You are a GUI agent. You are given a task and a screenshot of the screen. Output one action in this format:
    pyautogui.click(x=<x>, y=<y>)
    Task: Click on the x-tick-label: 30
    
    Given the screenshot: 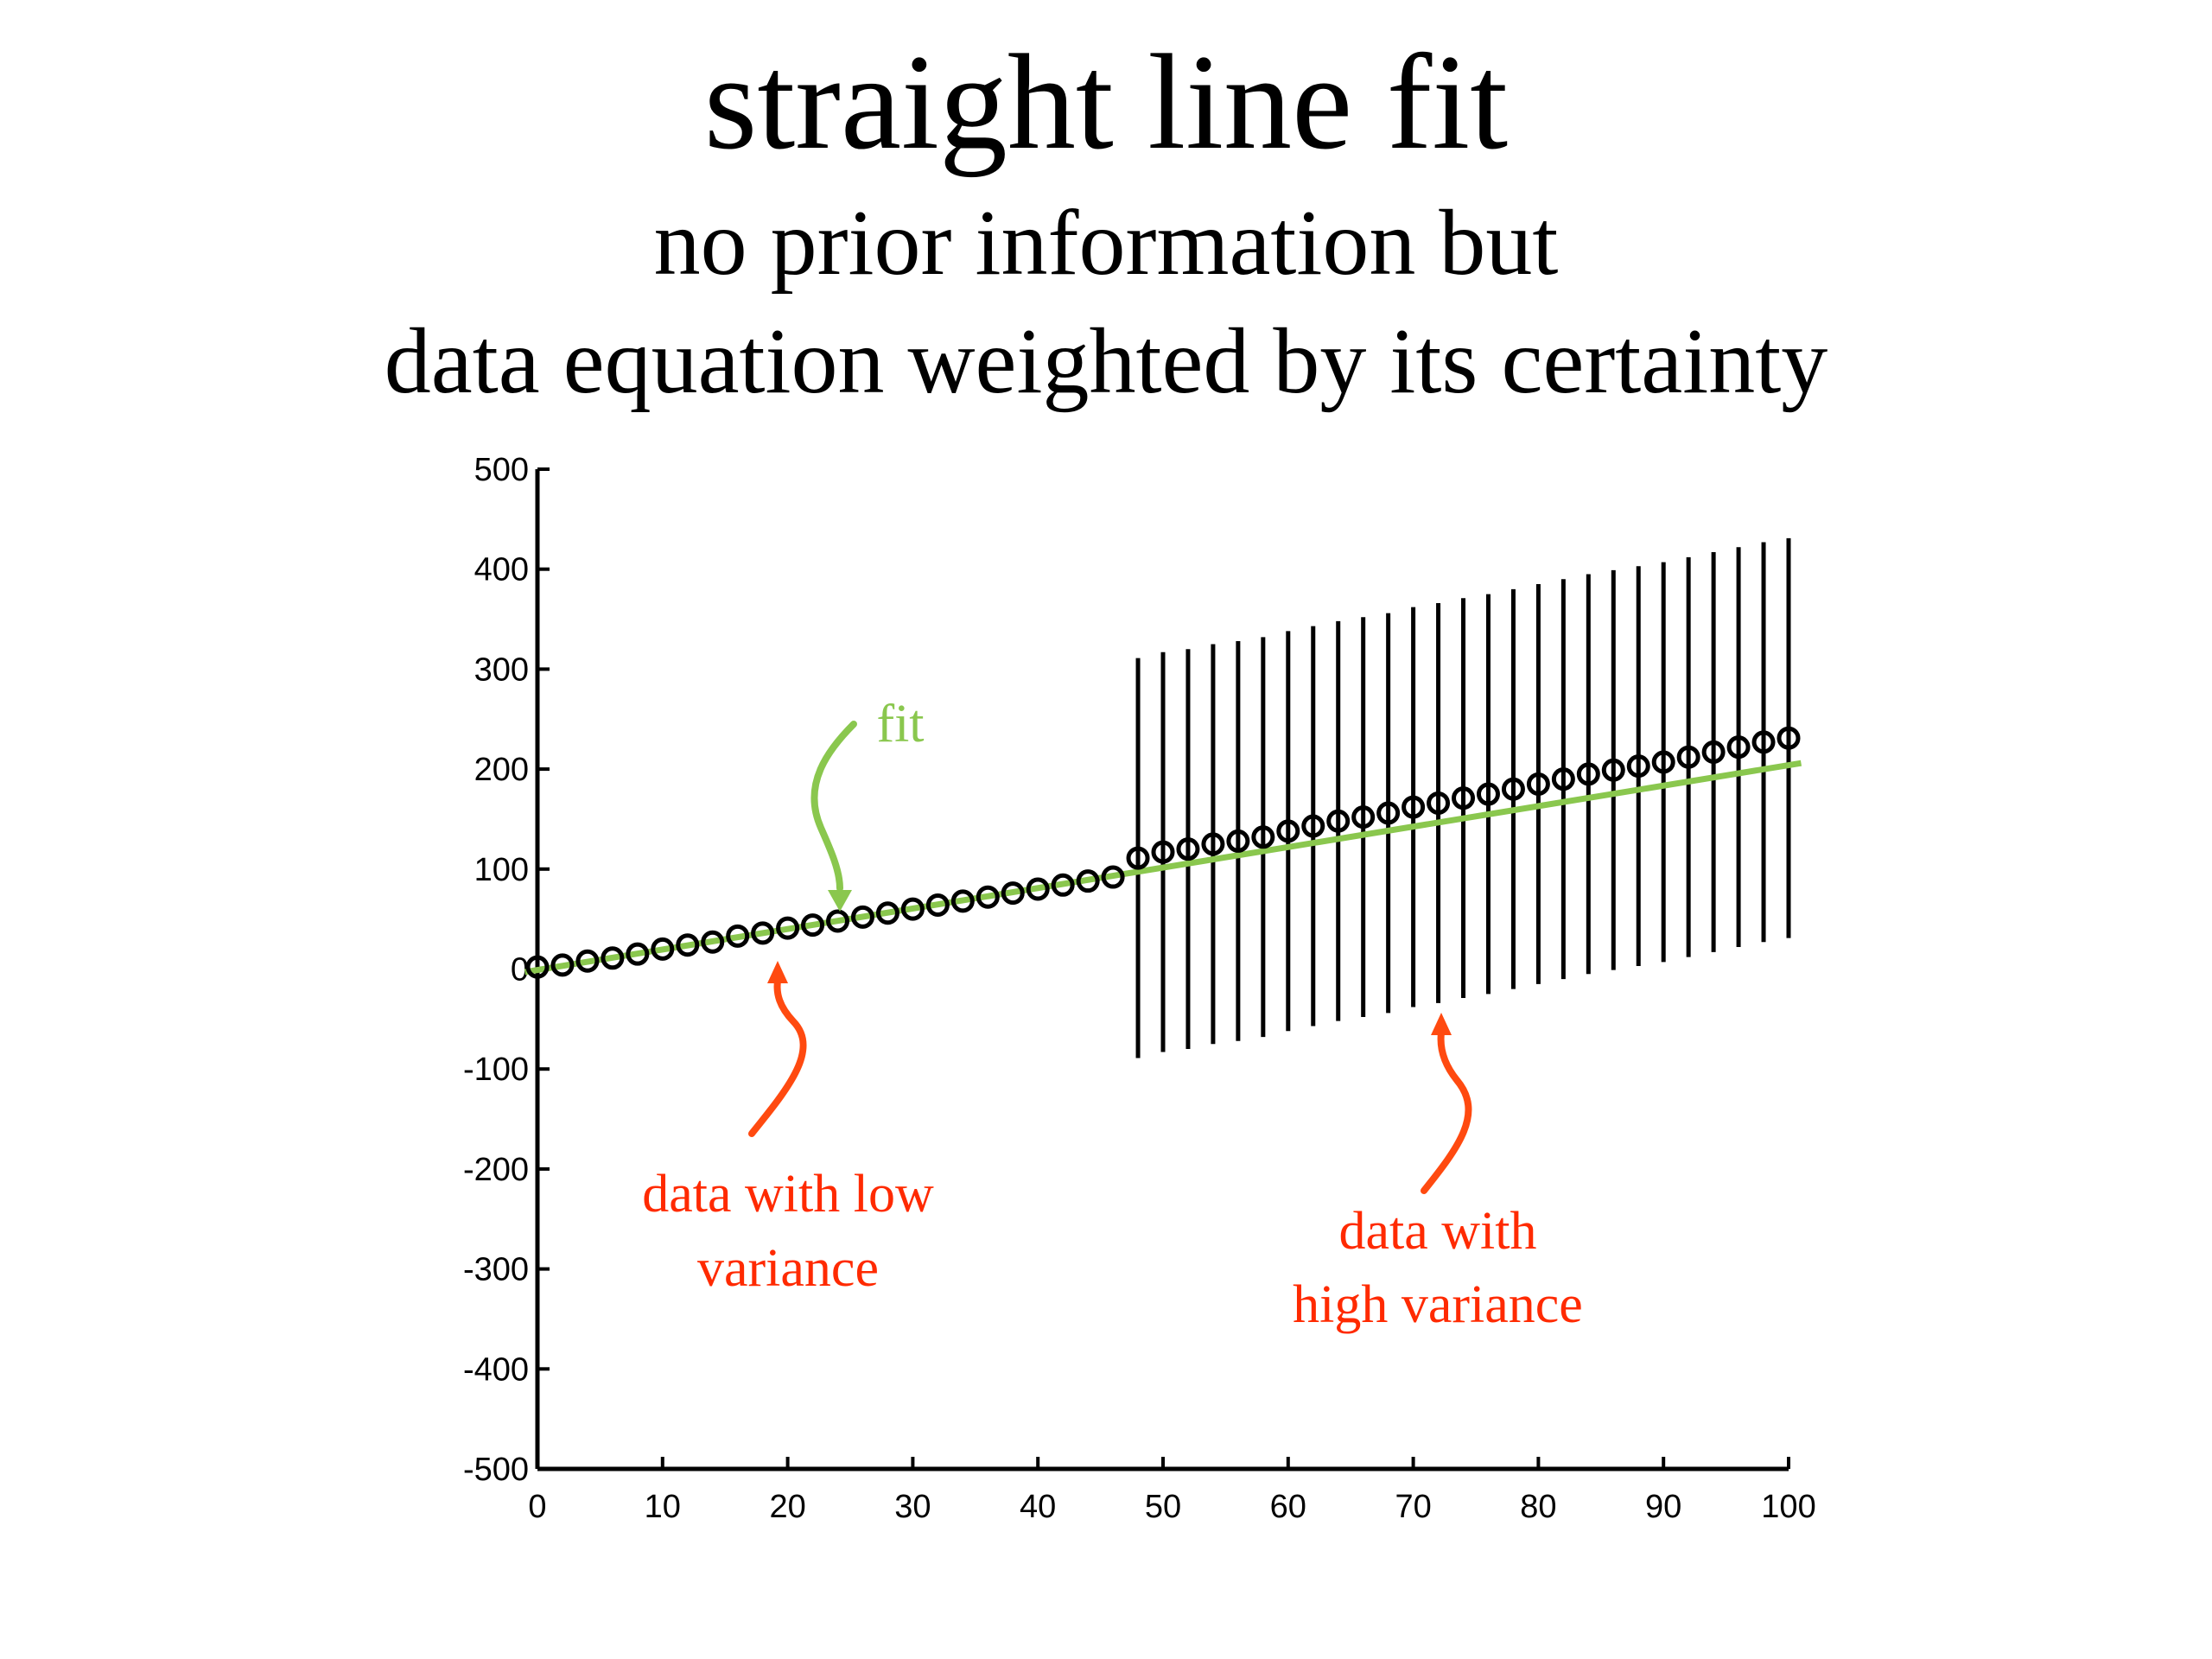 What is the action you would take?
    pyautogui.click(x=913, y=1507)
    